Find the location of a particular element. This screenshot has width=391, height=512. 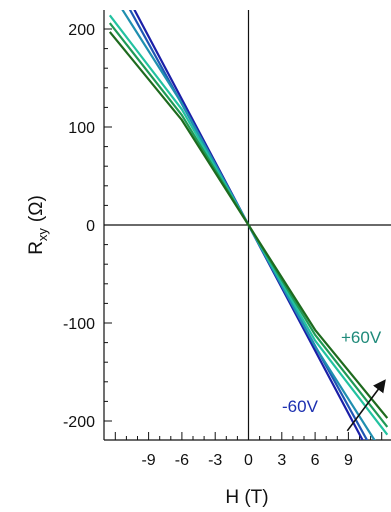

x-tick-label: -3 is located at coordinates (215, 460).